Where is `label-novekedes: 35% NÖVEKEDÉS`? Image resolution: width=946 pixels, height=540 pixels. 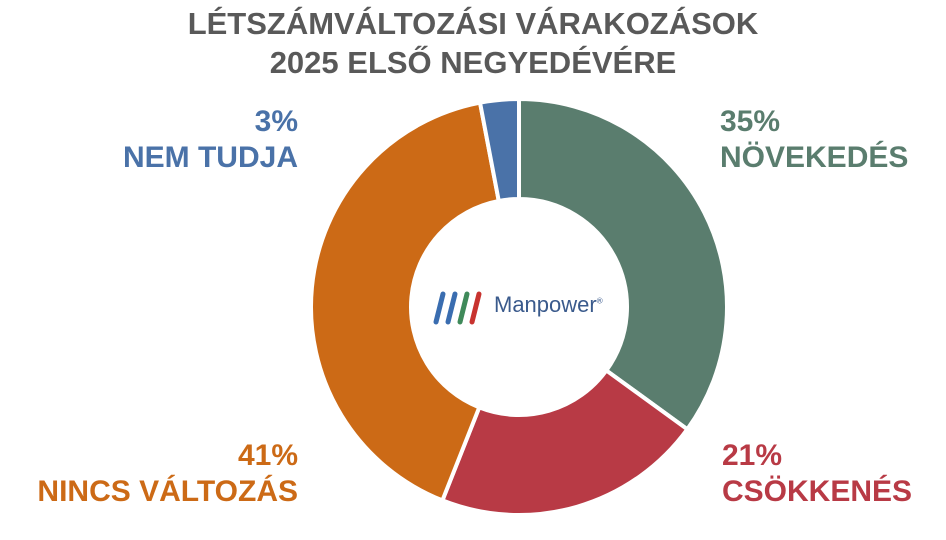
label-novekedes: 35% NÖVEKEDÉS is located at coordinates (814, 140).